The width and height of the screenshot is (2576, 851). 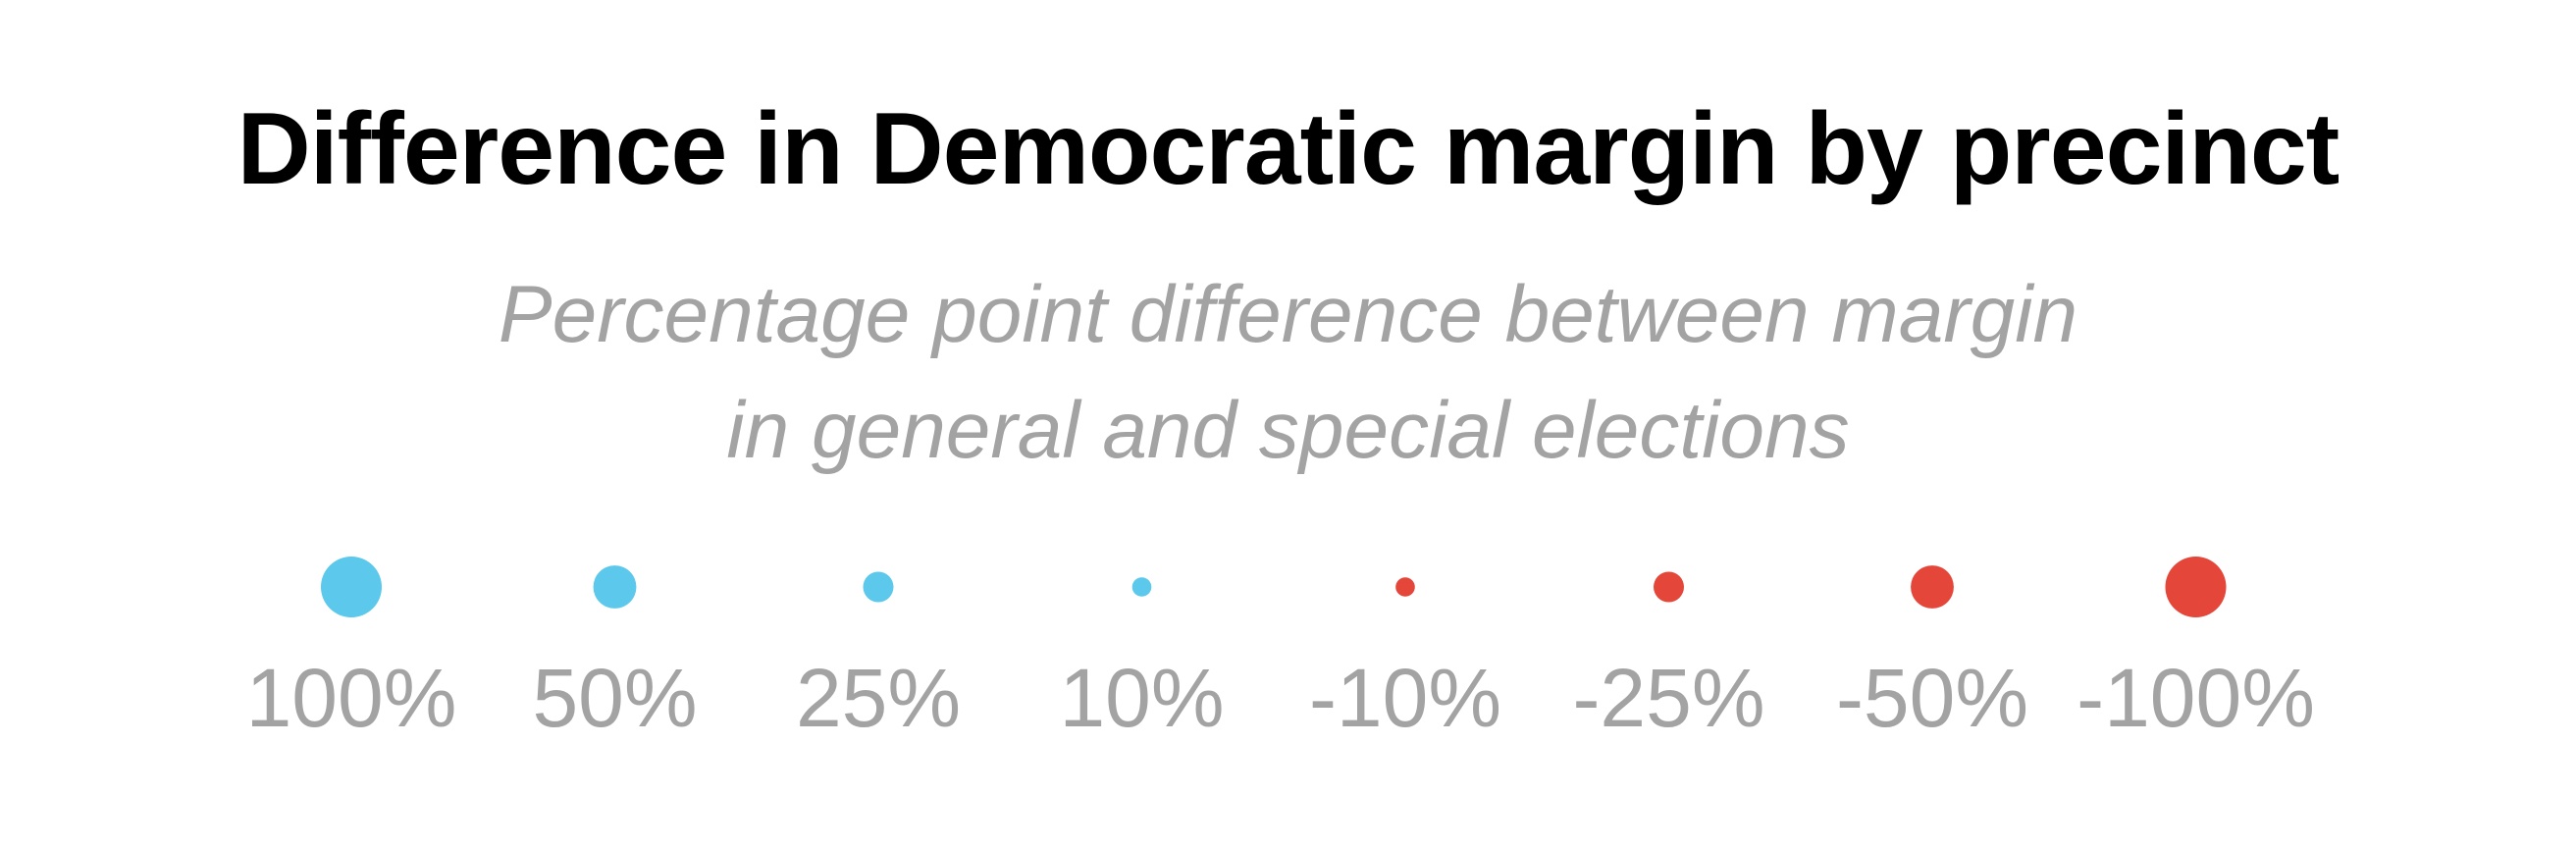 I want to click on legend-label-1: 50%, so click(x=614, y=698).